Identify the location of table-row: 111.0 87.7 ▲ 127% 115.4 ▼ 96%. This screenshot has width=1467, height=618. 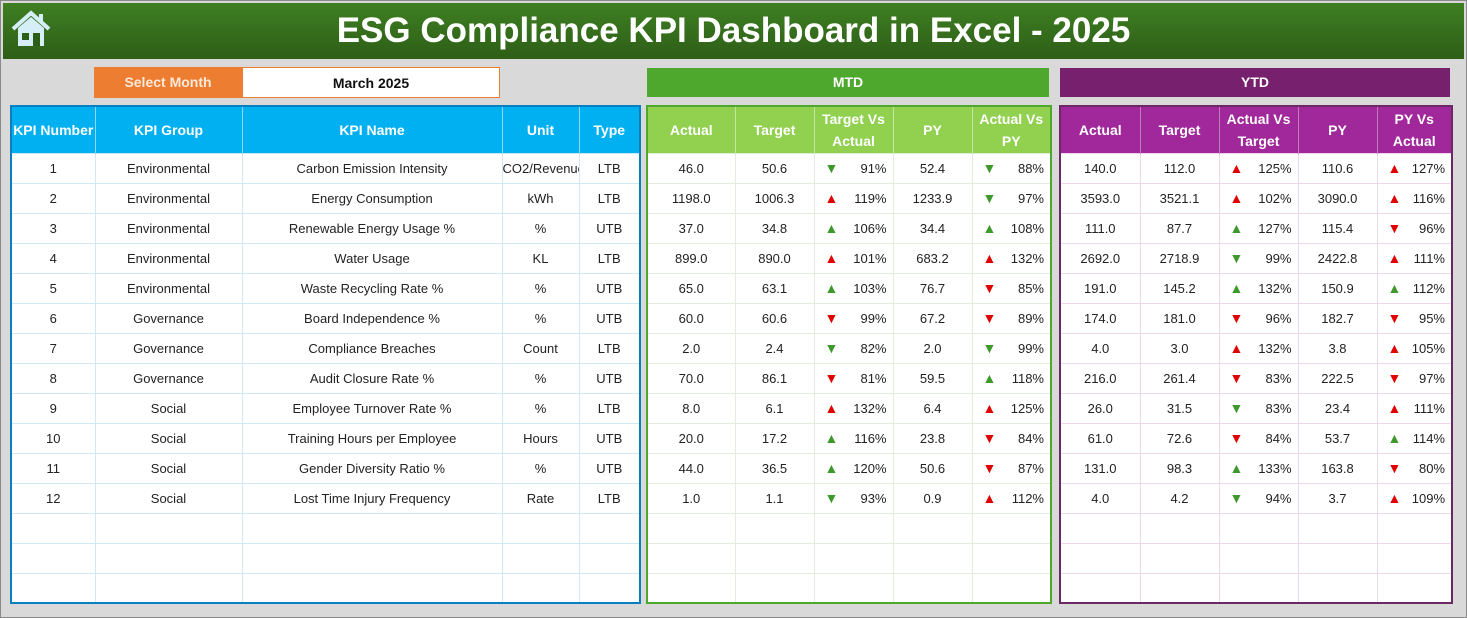
(1256, 228).